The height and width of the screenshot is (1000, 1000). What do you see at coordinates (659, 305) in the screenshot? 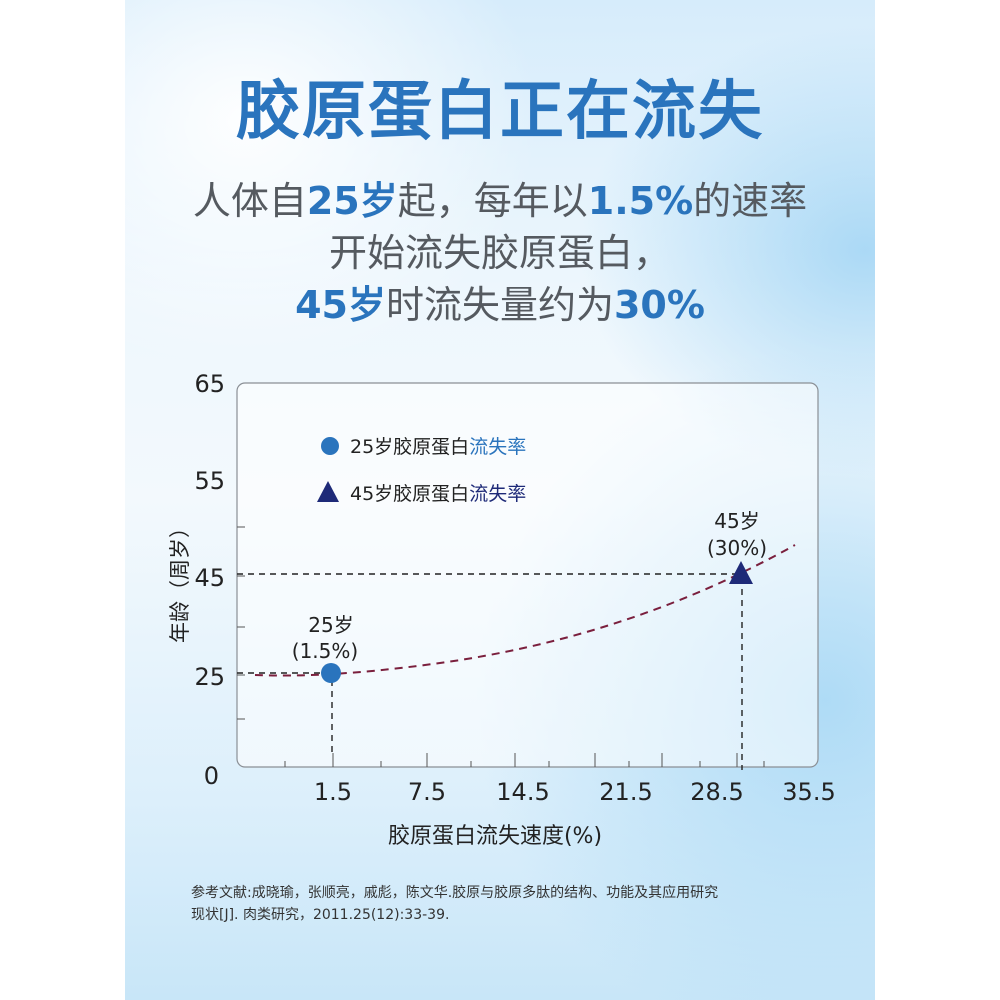
I see `highlight-loss: 30%` at bounding box center [659, 305].